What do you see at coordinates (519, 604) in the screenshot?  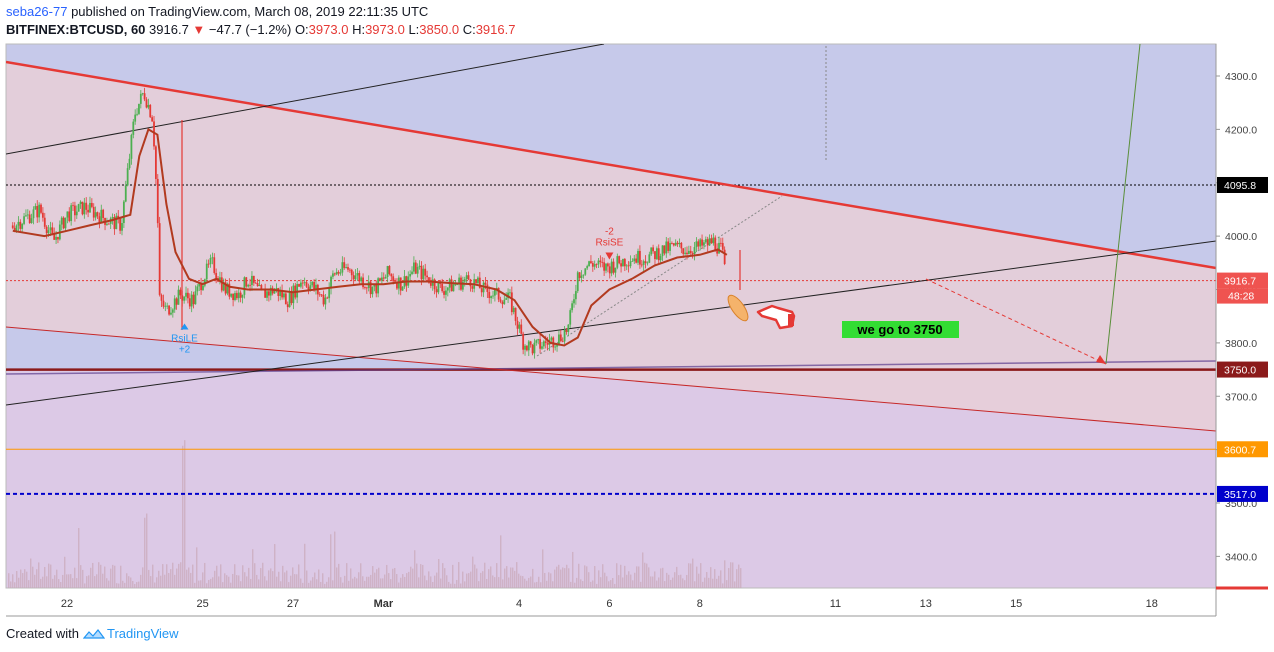 I see `time-tick-label: 4` at bounding box center [519, 604].